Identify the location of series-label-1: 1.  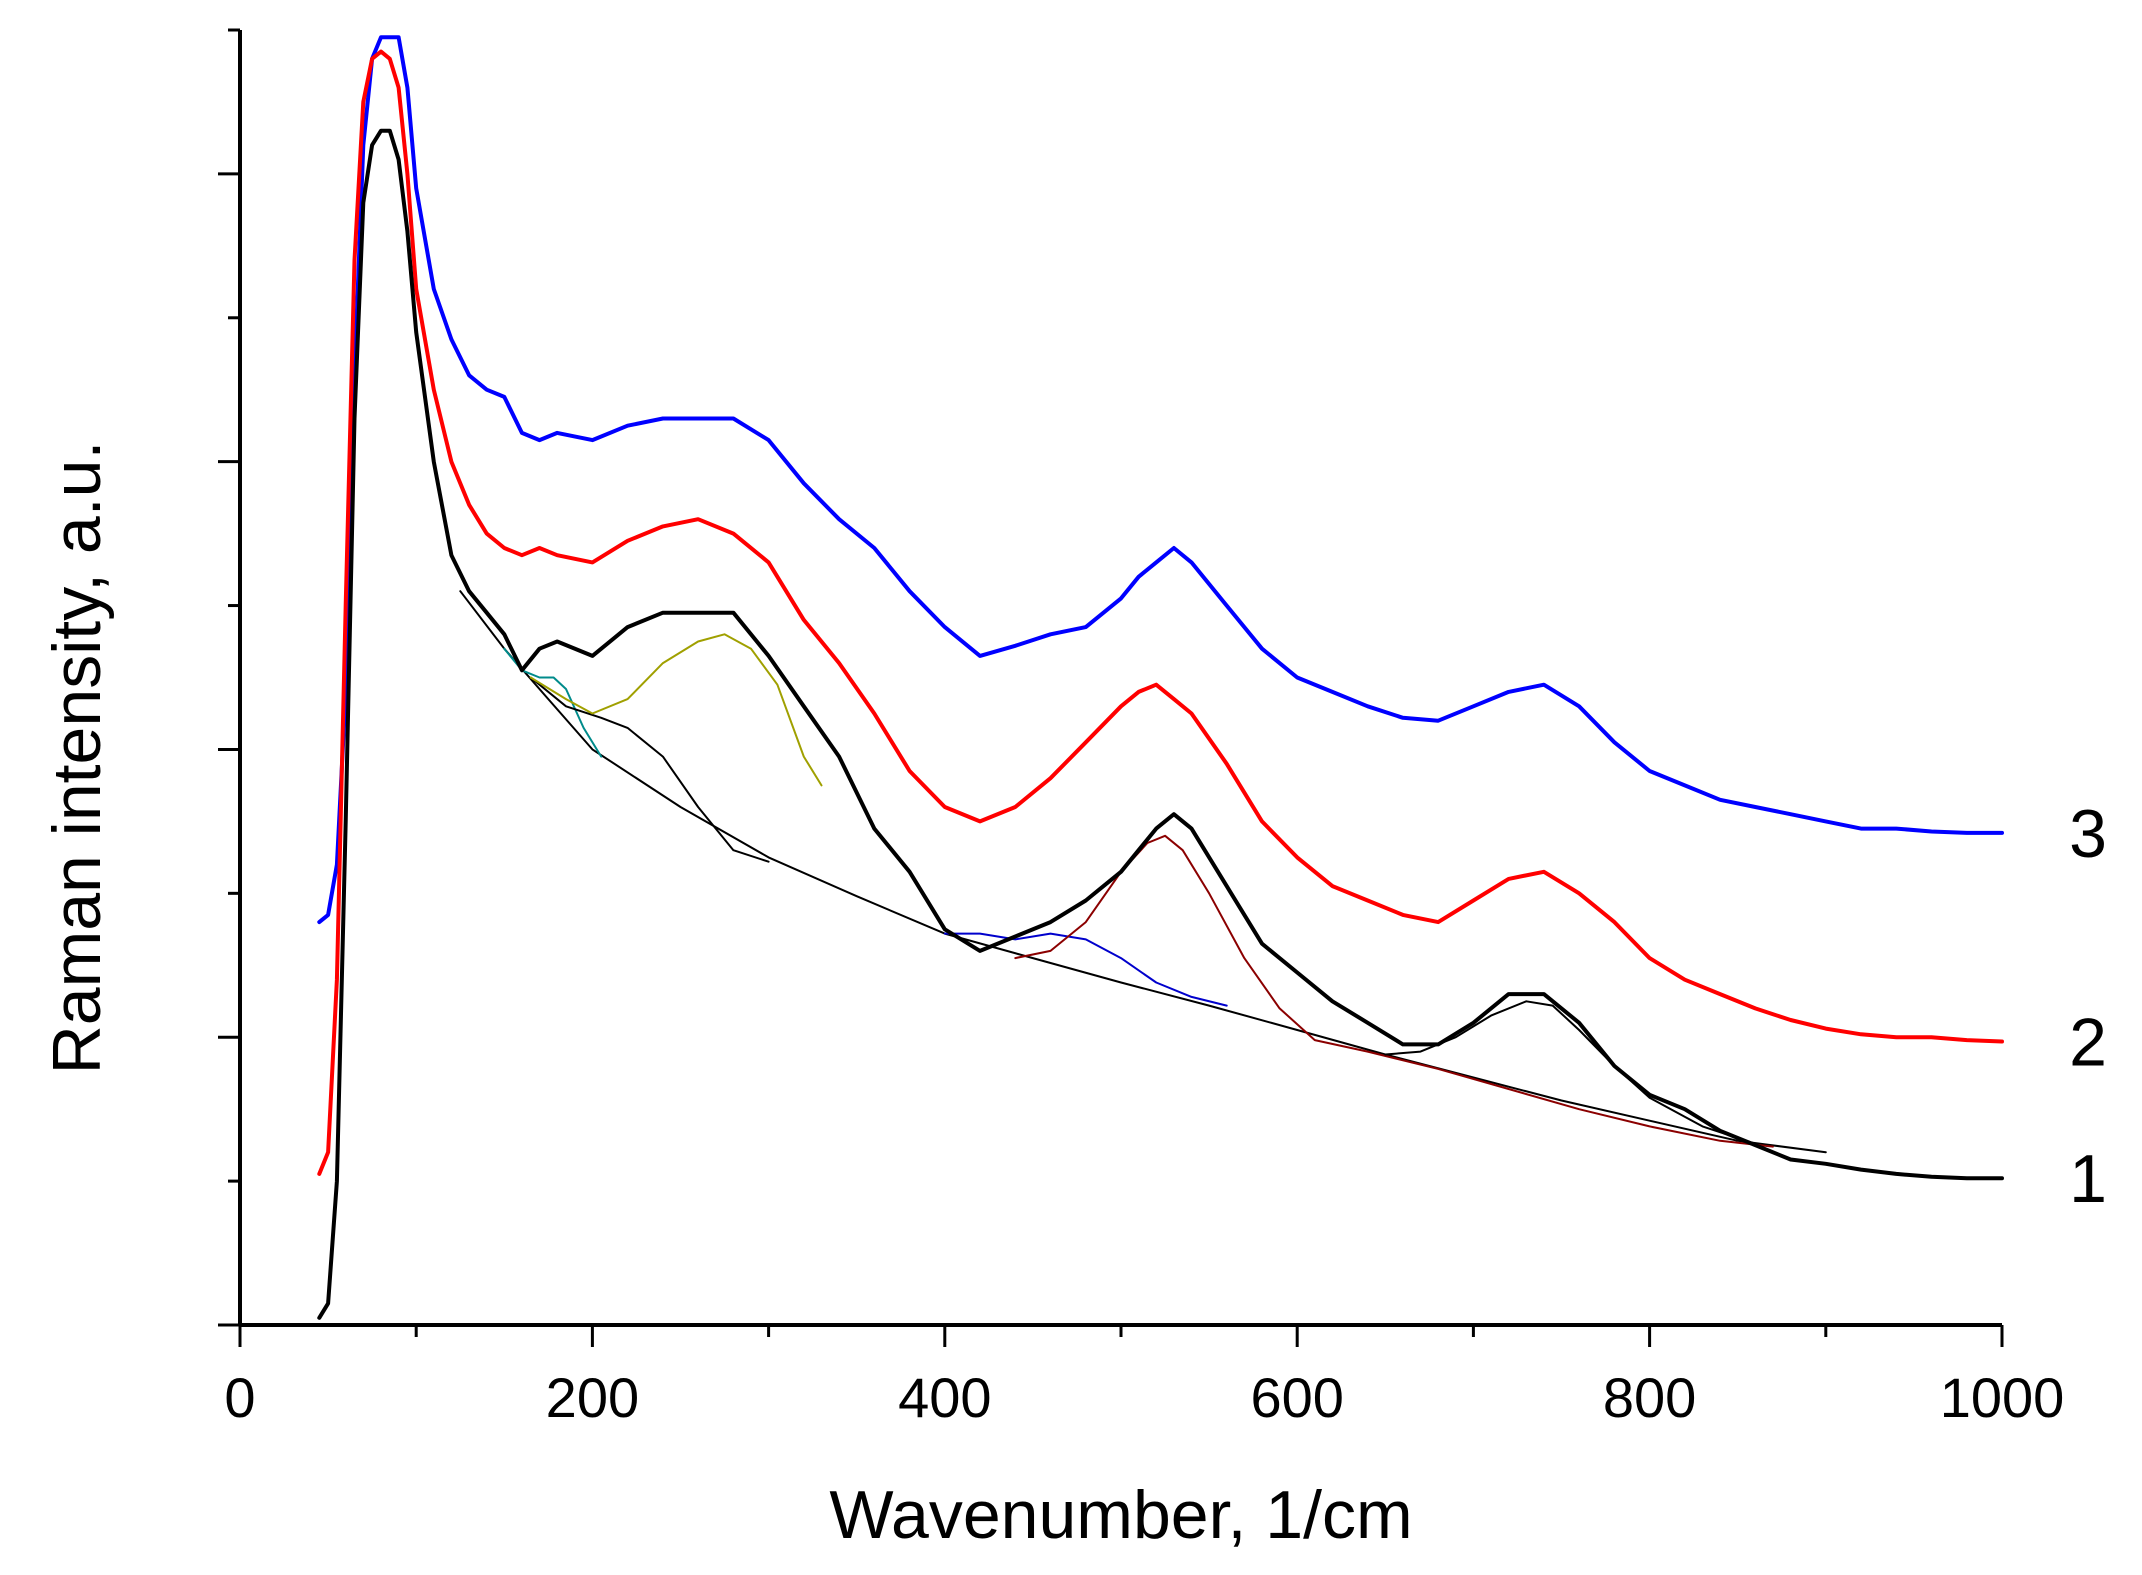
(2088, 1179).